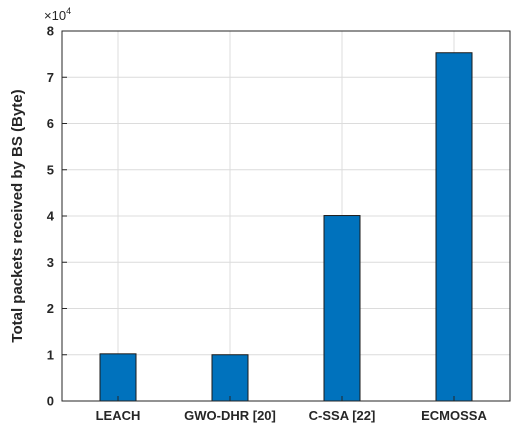 The width and height of the screenshot is (525, 425). Describe the element at coordinates (50, 401) in the screenshot. I see `y-tick-label: 0` at that location.